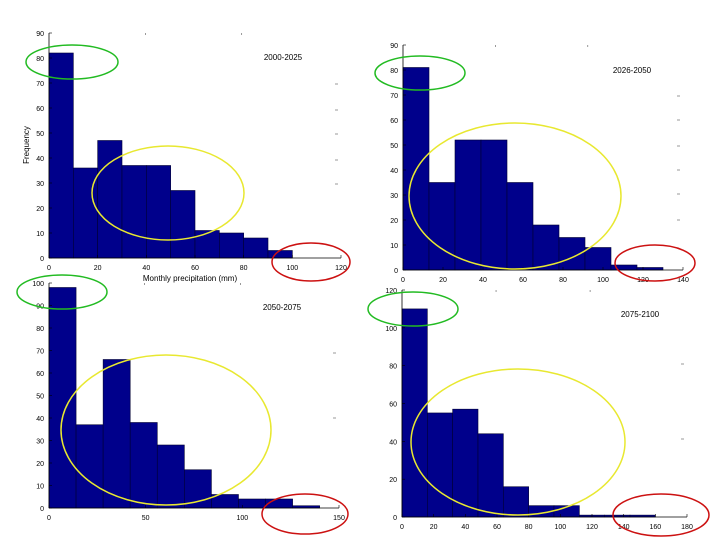  I want to click on x-tick-label: 140, so click(683, 280).